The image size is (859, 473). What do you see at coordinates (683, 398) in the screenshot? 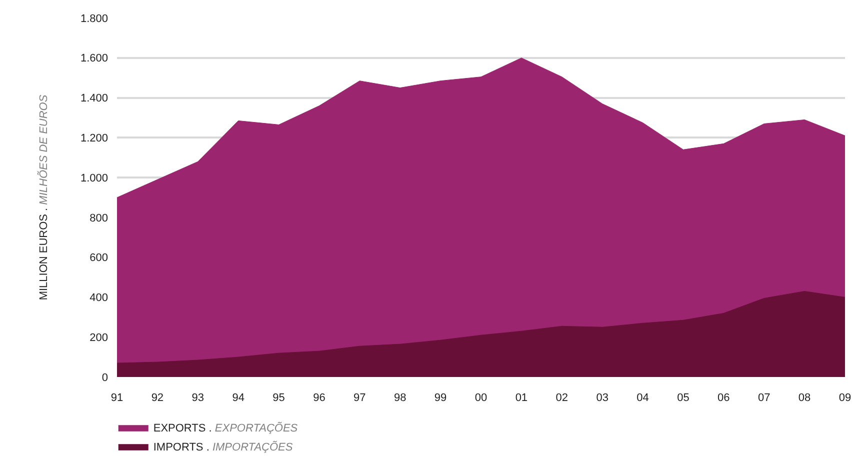
I see `x-tick-label: 05` at bounding box center [683, 398].